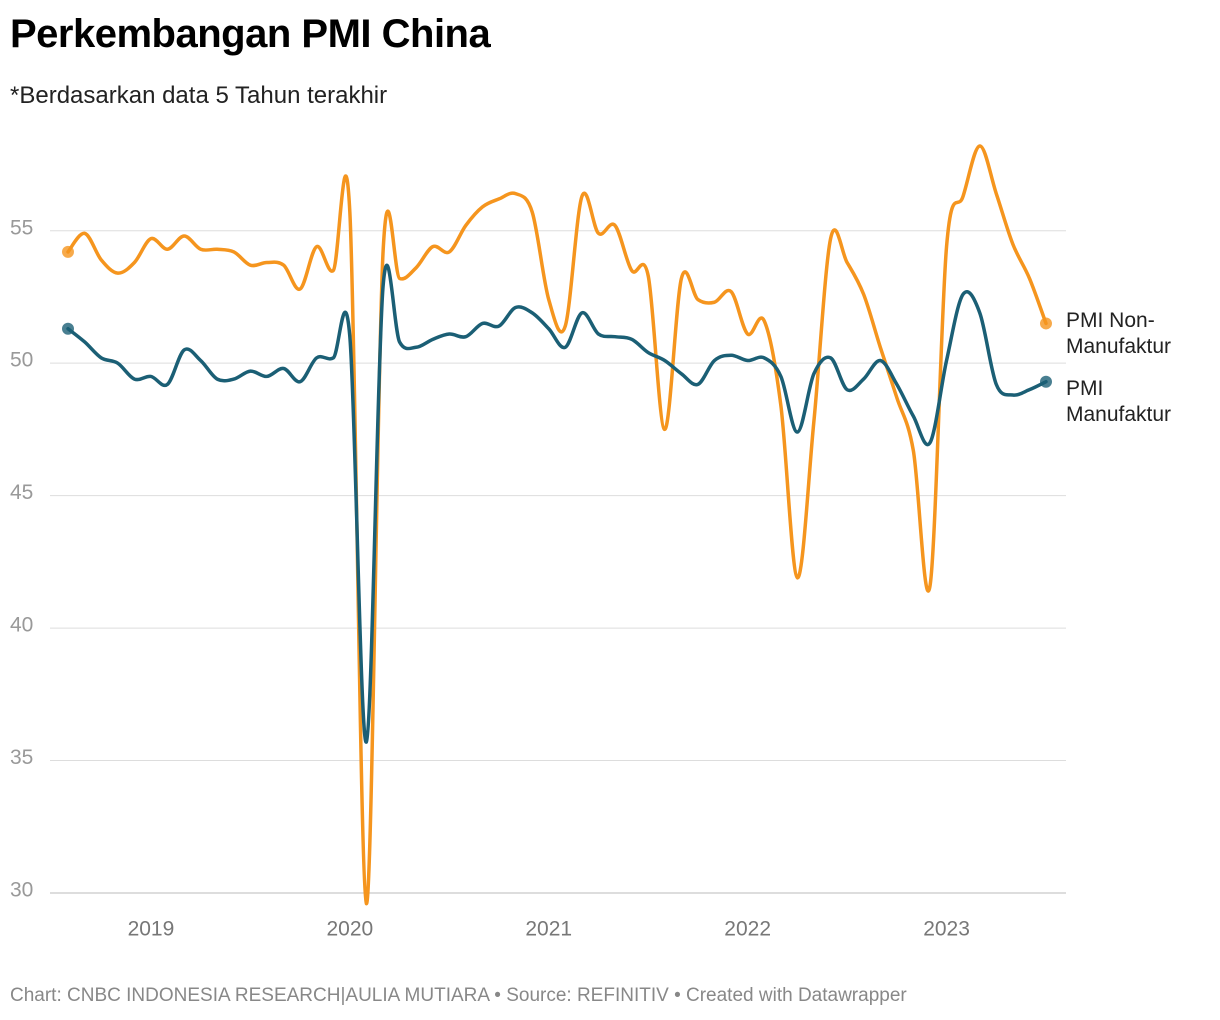  What do you see at coordinates (21, 227) in the screenshot?
I see `y-tick-label: 55` at bounding box center [21, 227].